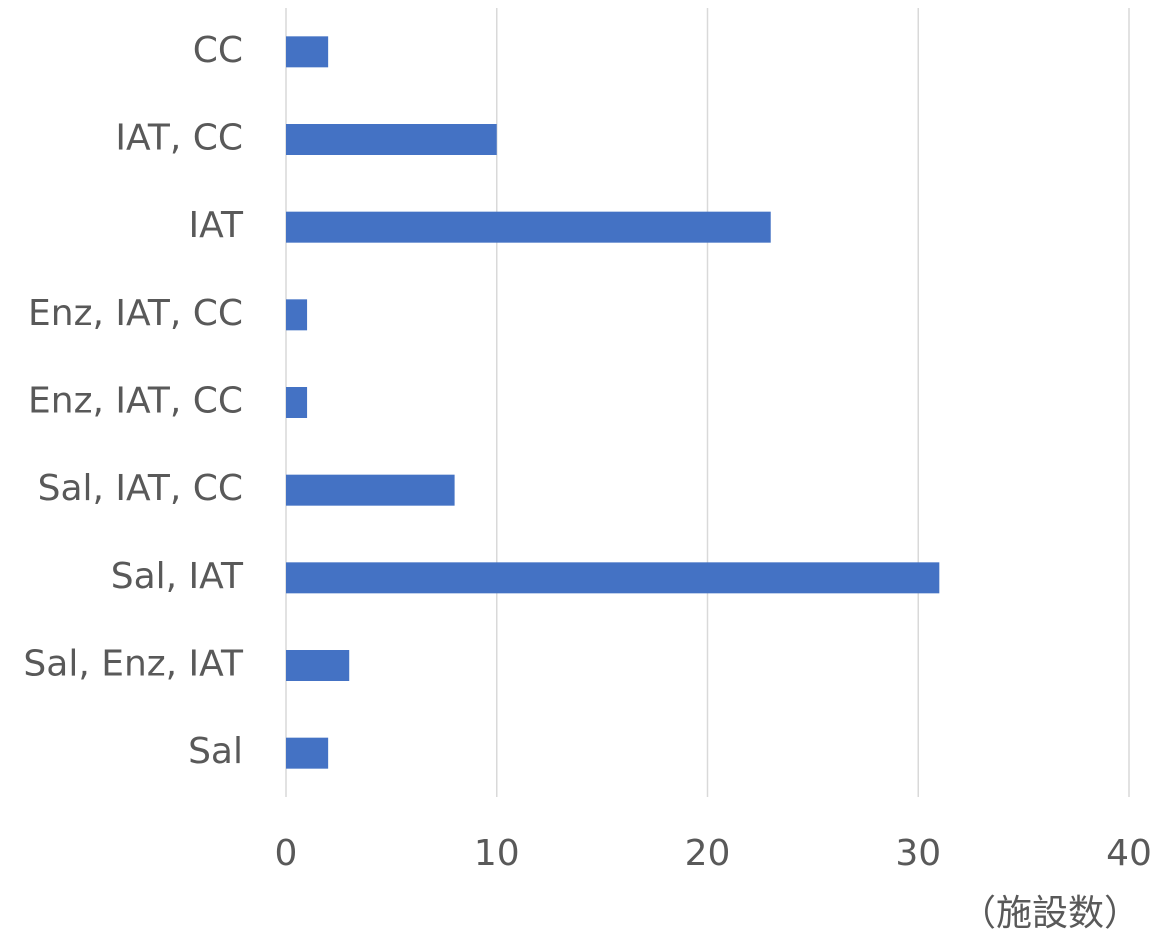 The height and width of the screenshot is (940, 1157). I want to click on y-tick-label: Sal, IAT, CC, so click(140, 488).